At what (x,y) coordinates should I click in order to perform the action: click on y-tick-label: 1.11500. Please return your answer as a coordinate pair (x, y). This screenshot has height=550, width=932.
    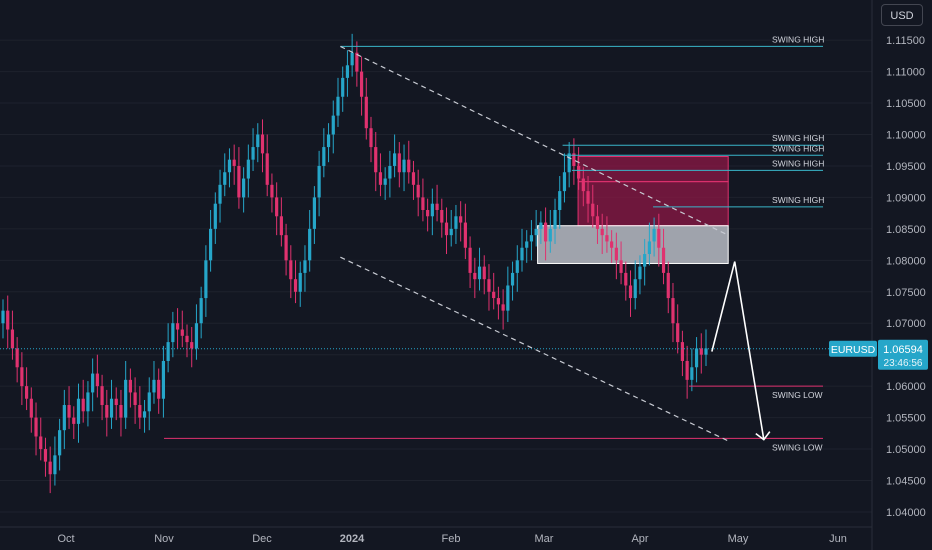
    Looking at the image, I should click on (905, 41).